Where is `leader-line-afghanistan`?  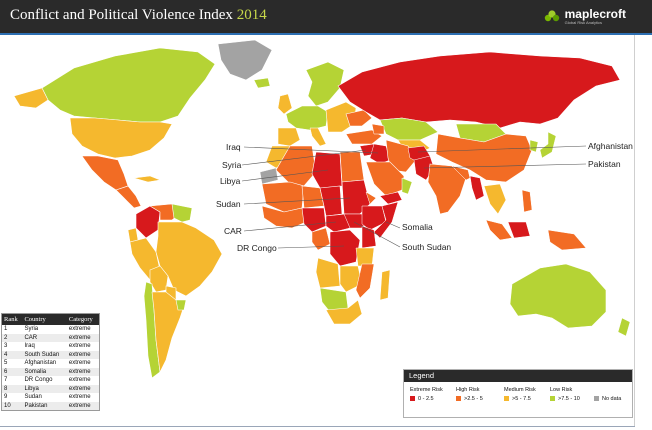
leader-line-afghanistan is located at coordinates (502, 149).